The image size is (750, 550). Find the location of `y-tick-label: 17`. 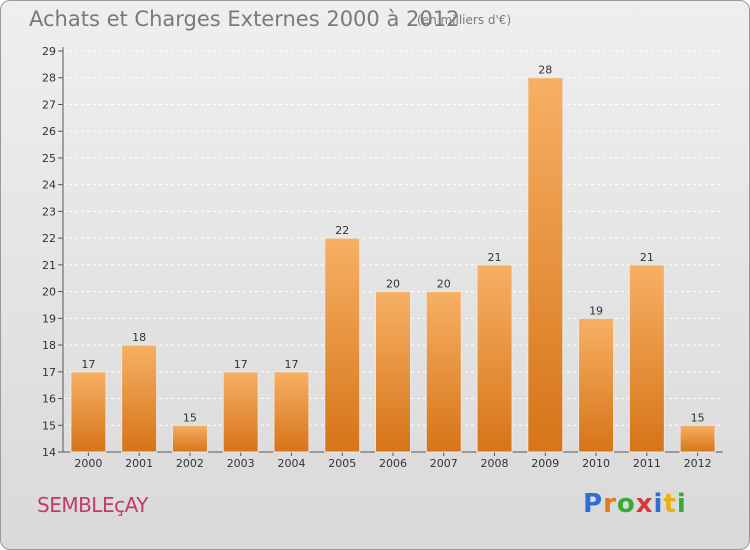

y-tick-label: 17 is located at coordinates (49, 372).